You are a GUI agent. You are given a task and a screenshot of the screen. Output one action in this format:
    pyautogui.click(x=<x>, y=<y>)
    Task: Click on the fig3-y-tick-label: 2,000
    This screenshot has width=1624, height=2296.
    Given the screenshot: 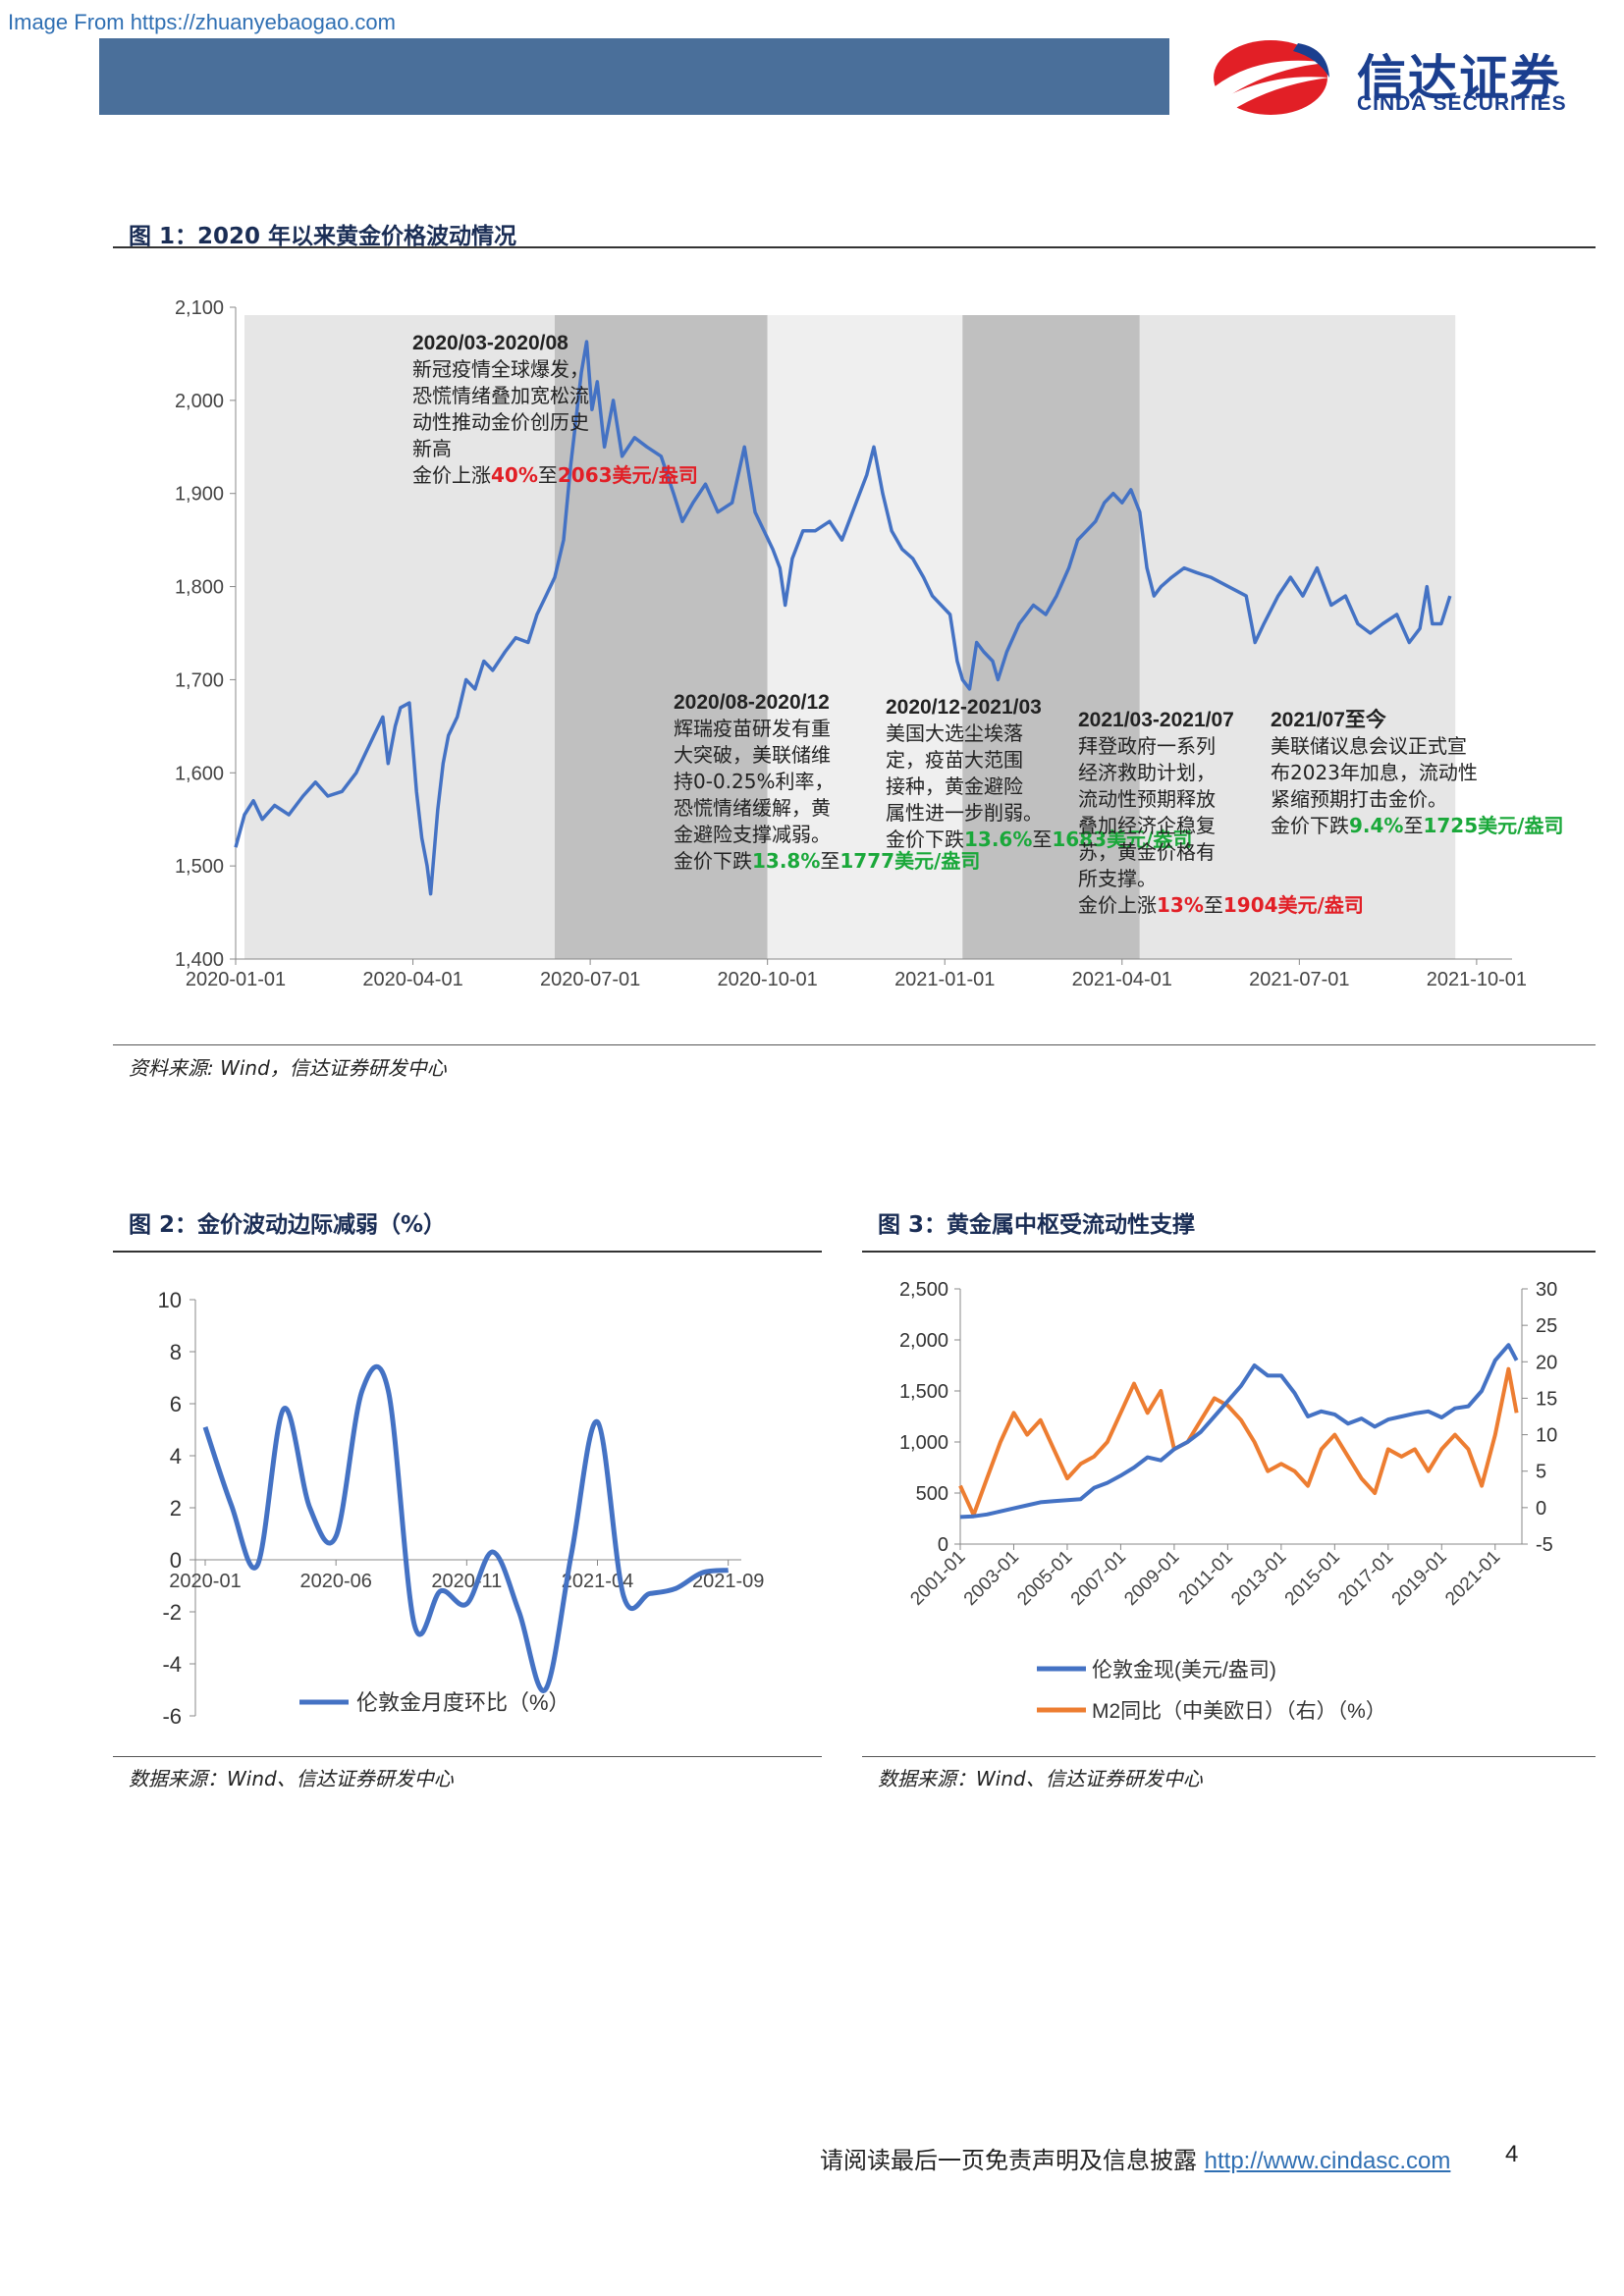 What is the action you would take?
    pyautogui.click(x=923, y=1341)
    